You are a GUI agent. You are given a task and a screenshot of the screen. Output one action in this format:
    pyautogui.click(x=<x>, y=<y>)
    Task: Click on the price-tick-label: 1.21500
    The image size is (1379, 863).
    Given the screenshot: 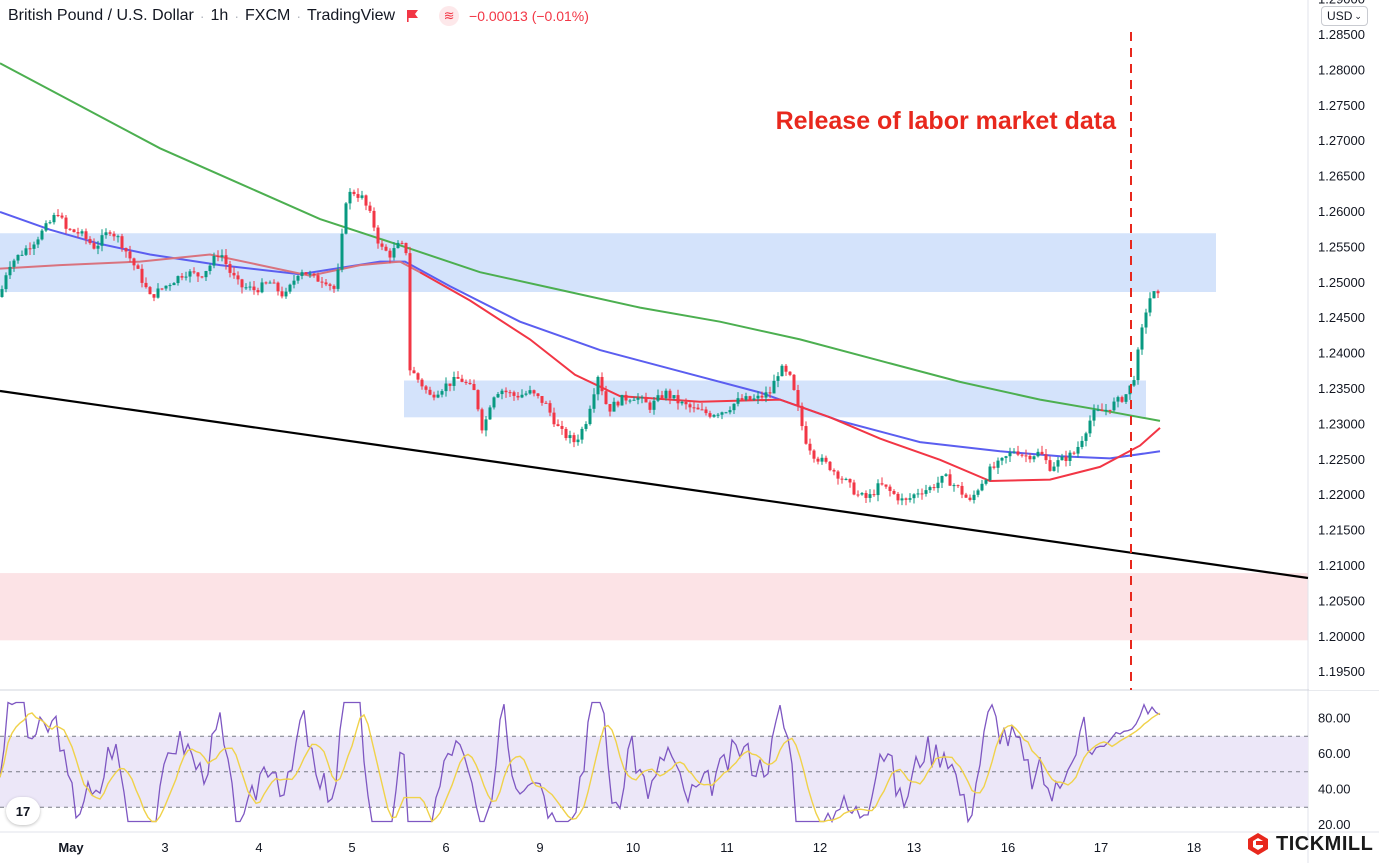 What is the action you would take?
    pyautogui.click(x=1341, y=530)
    